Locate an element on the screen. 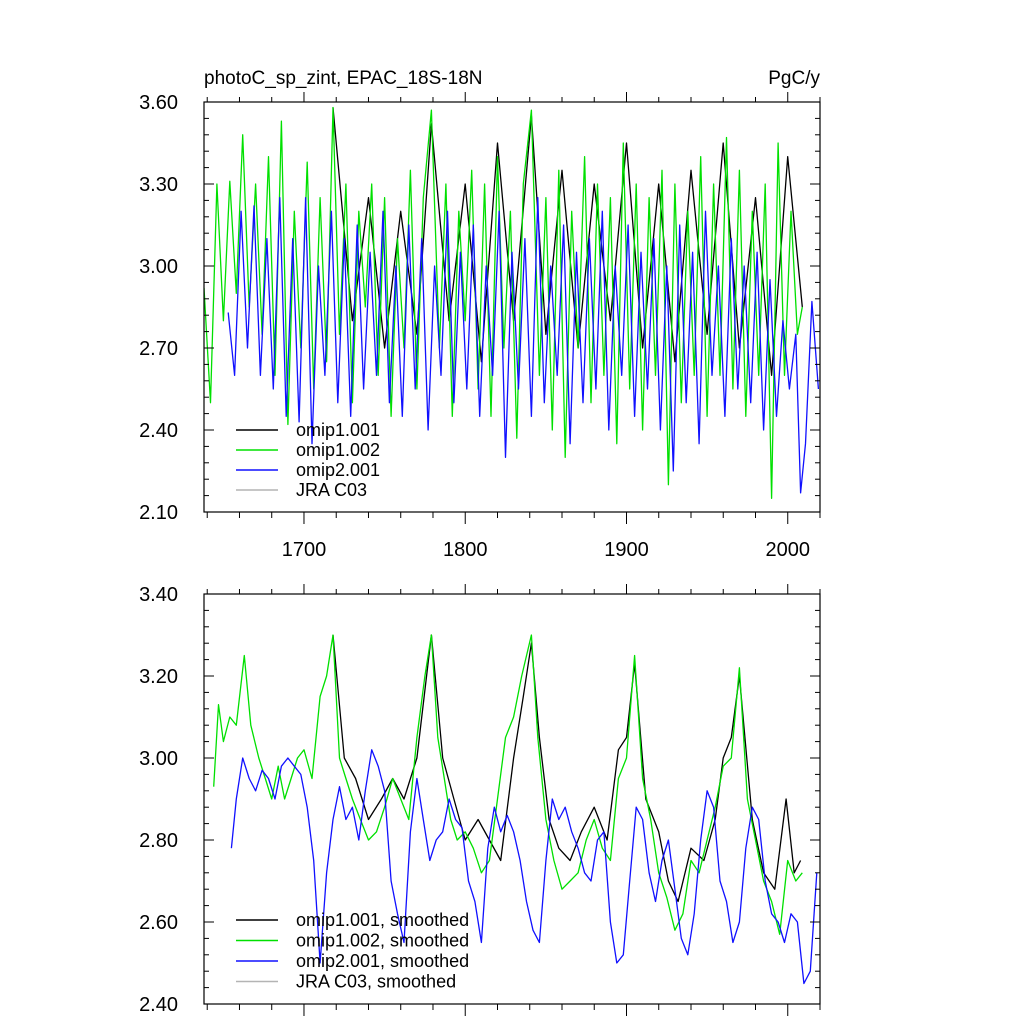 The height and width of the screenshot is (1024, 1024). legend-label: omip2.001, smoothed is located at coordinates (382, 961).